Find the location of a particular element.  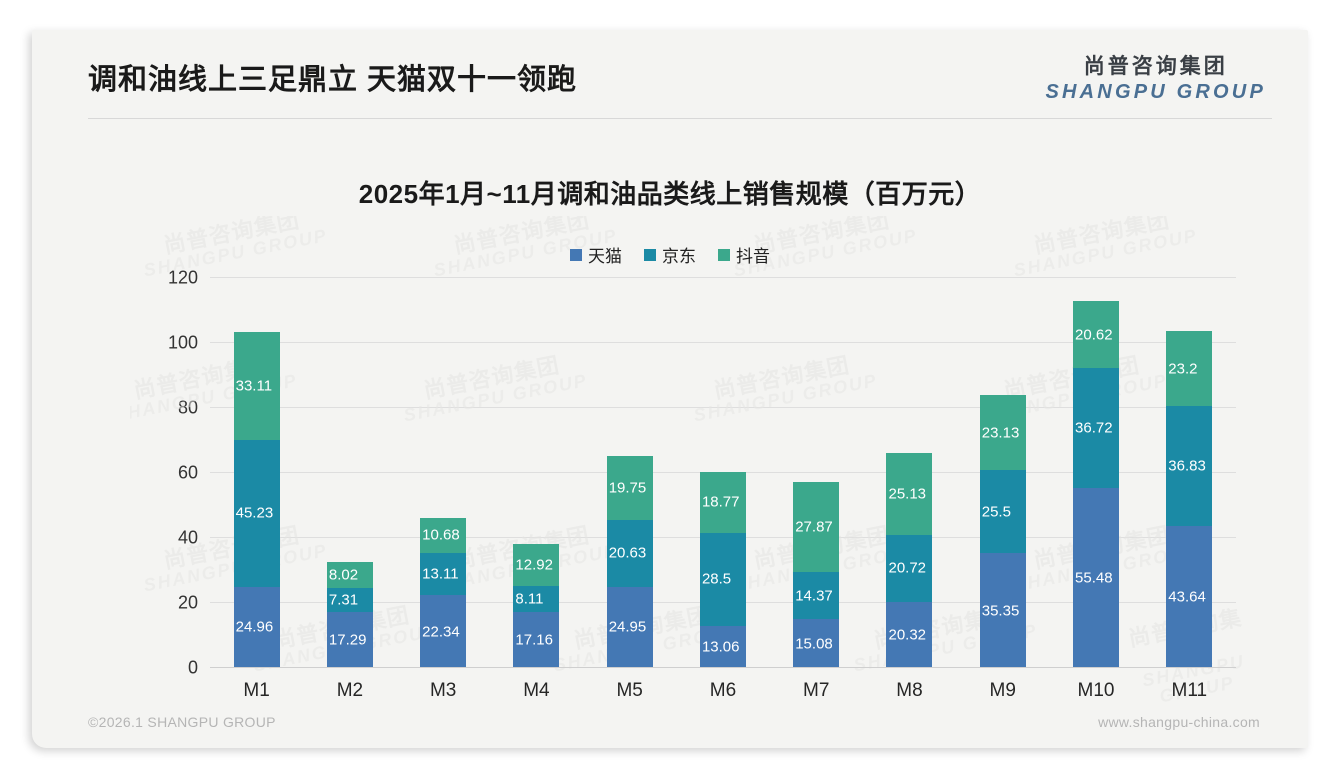

bar-segment: 36.72 is located at coordinates (1096, 428).